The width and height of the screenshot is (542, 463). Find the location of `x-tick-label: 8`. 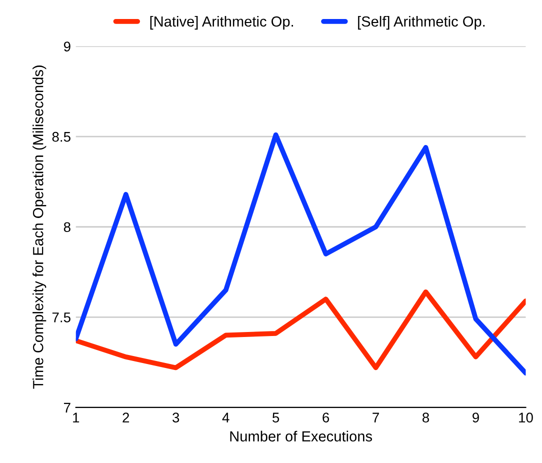

x-tick-label: 8 is located at coordinates (426, 417).